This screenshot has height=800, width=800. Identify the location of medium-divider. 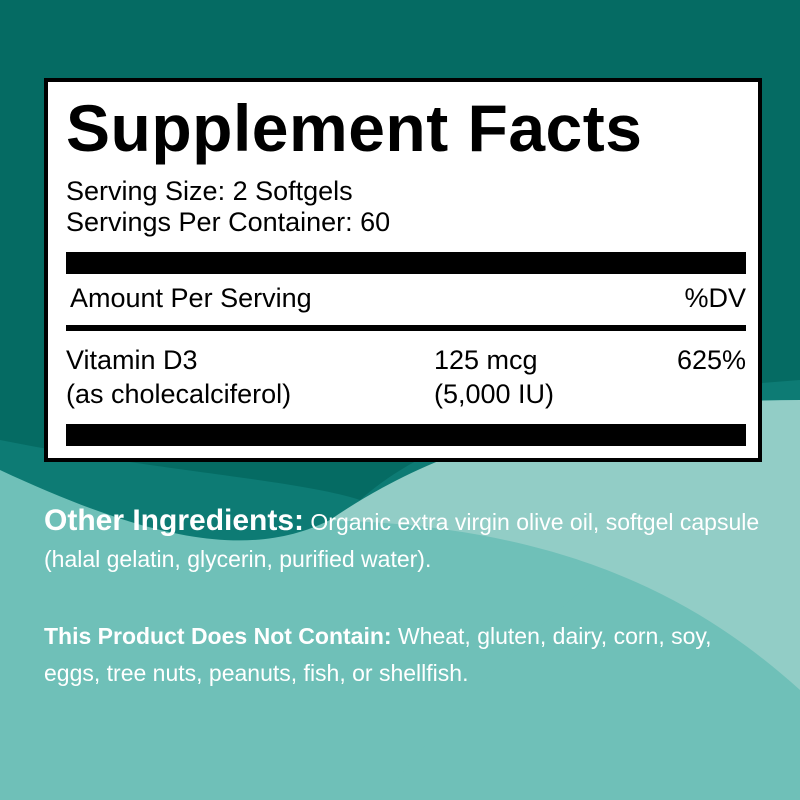
(406, 328).